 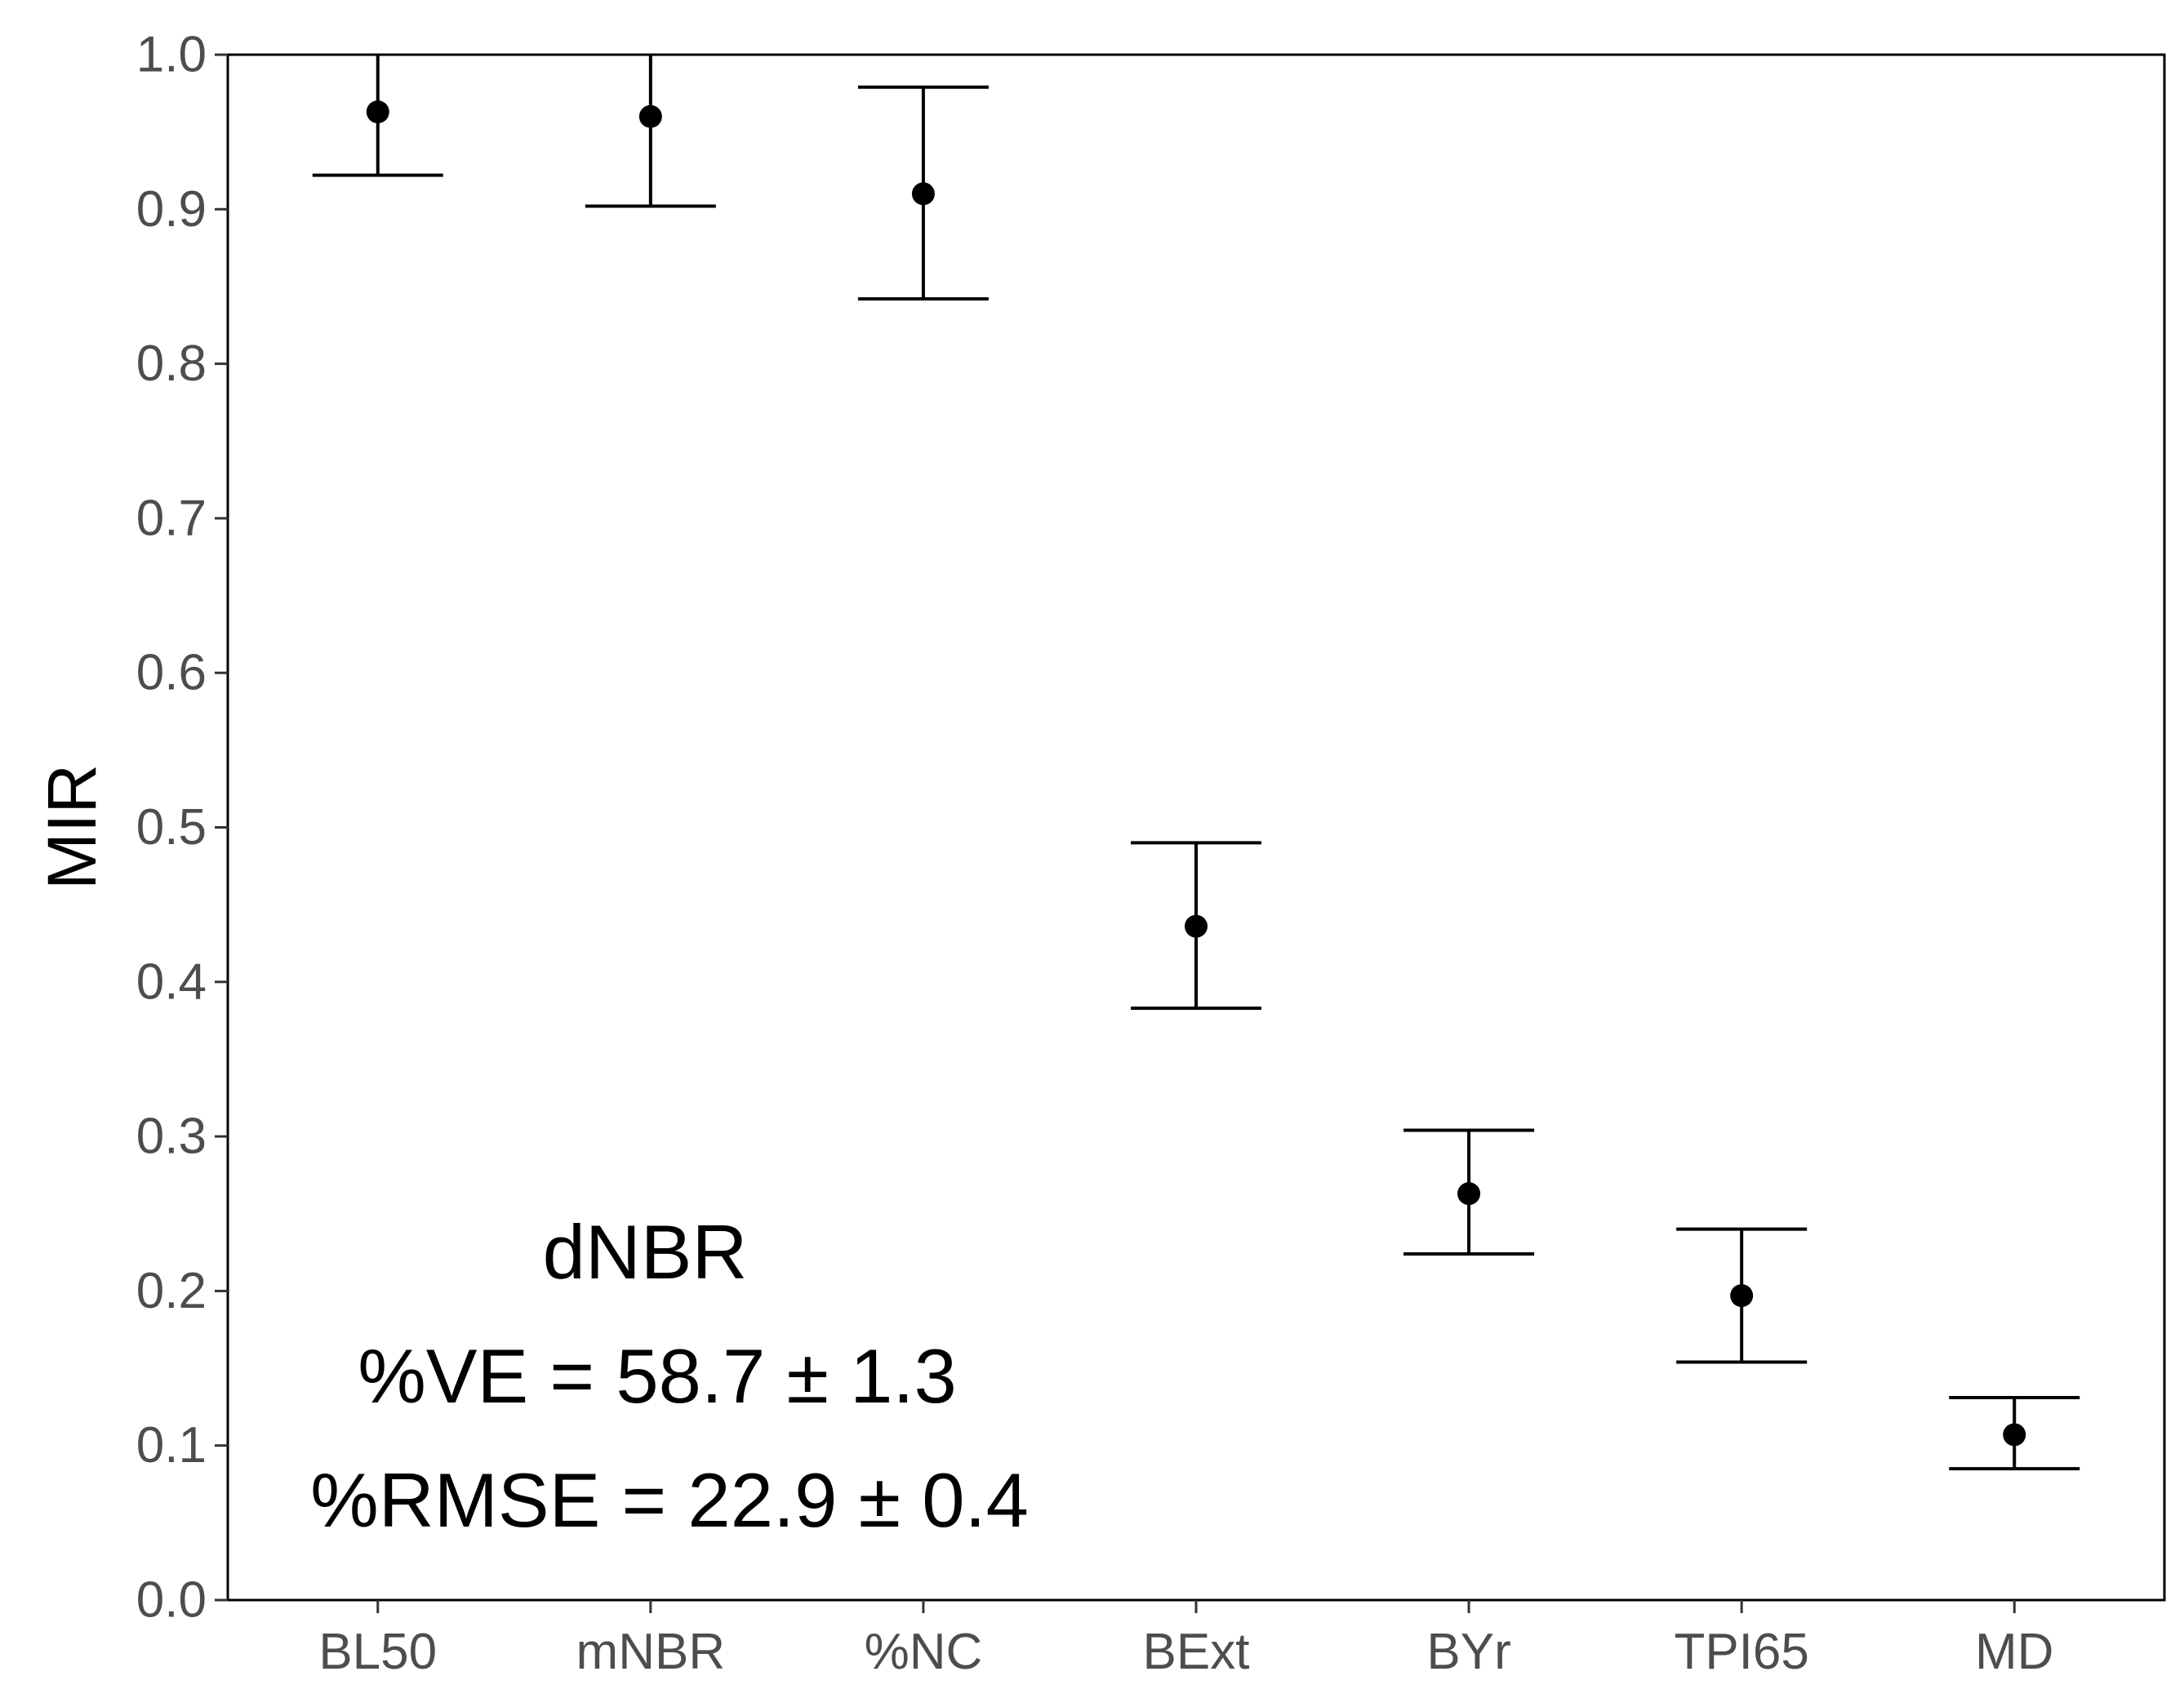 I want to click on y-tick-label: 0.3, so click(x=171, y=1137).